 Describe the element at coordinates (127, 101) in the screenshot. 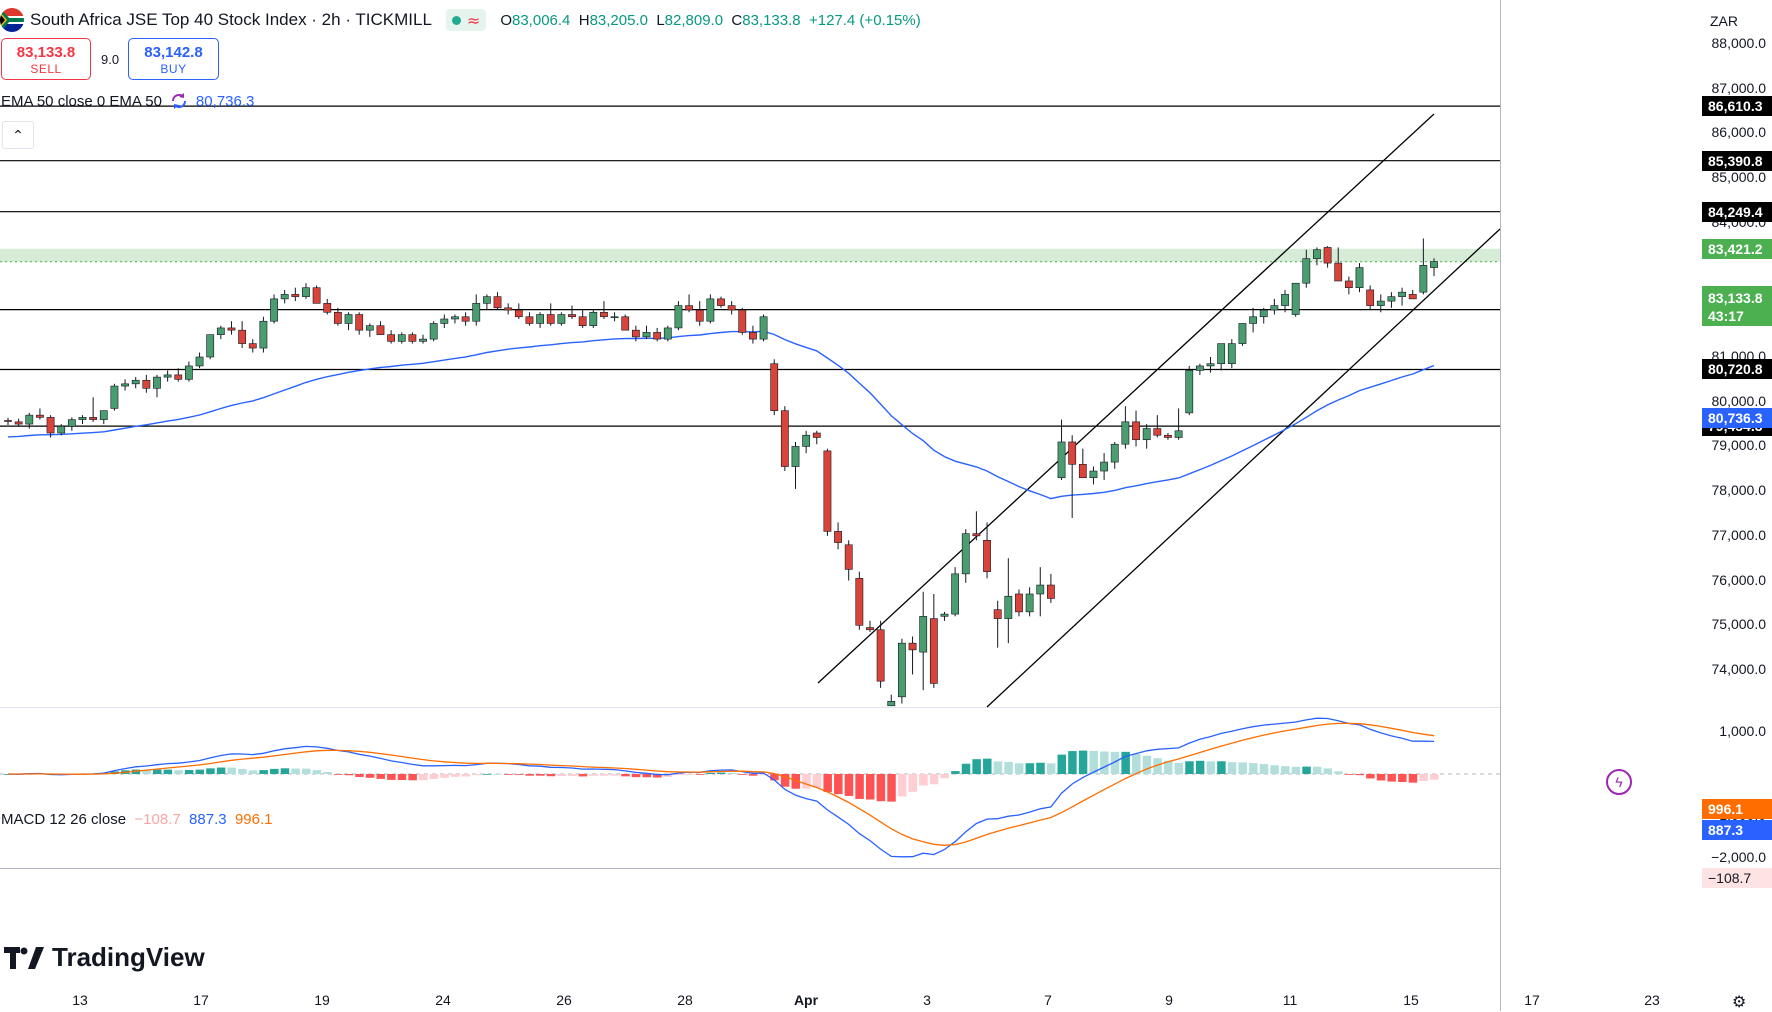

I see `ema-legend: EMA 50 close 0 EMA 50 80,736.3` at that location.